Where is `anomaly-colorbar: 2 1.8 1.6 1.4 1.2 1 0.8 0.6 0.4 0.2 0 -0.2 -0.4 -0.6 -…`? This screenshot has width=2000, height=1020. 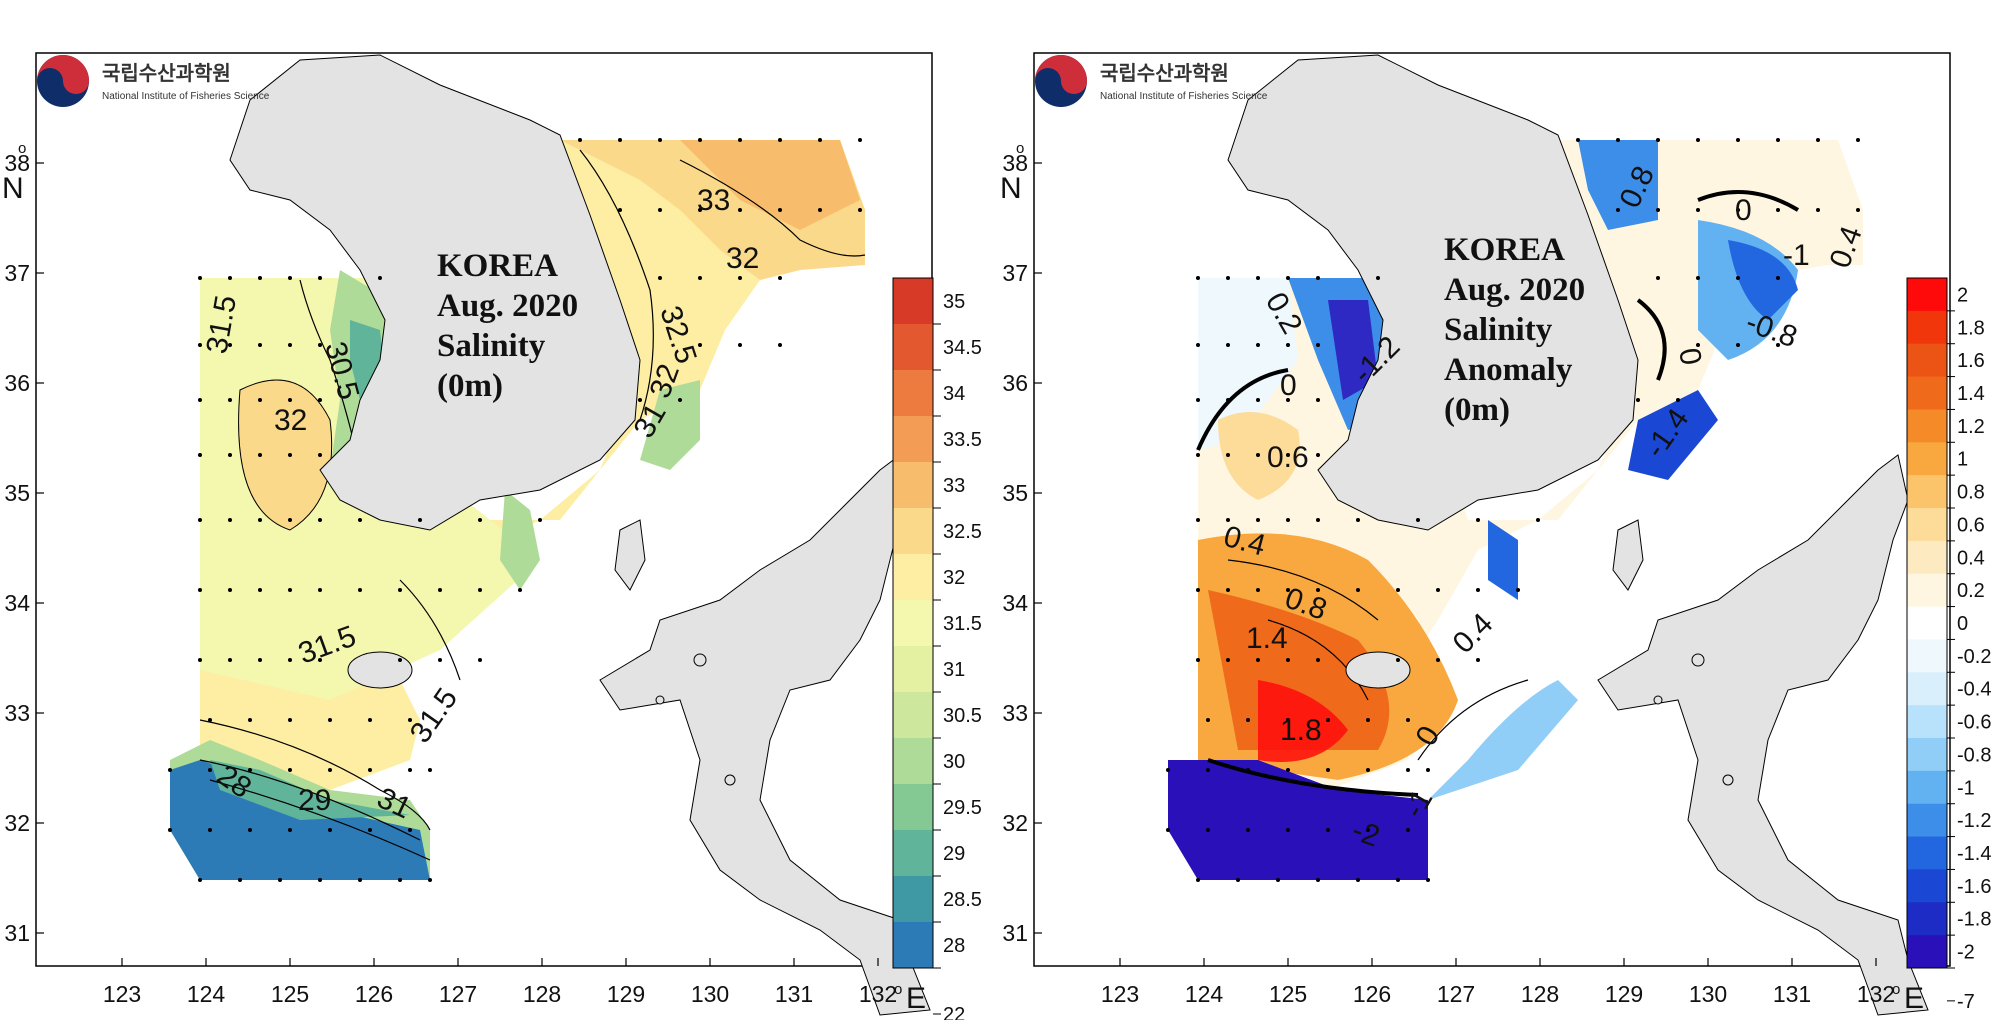 anomaly-colorbar: 2 1.8 1.6 1.4 1.2 1 0.8 0.6 0.4 0.2 0 -0.2 -0.4 -0.6 -… is located at coordinates (1948, 645).